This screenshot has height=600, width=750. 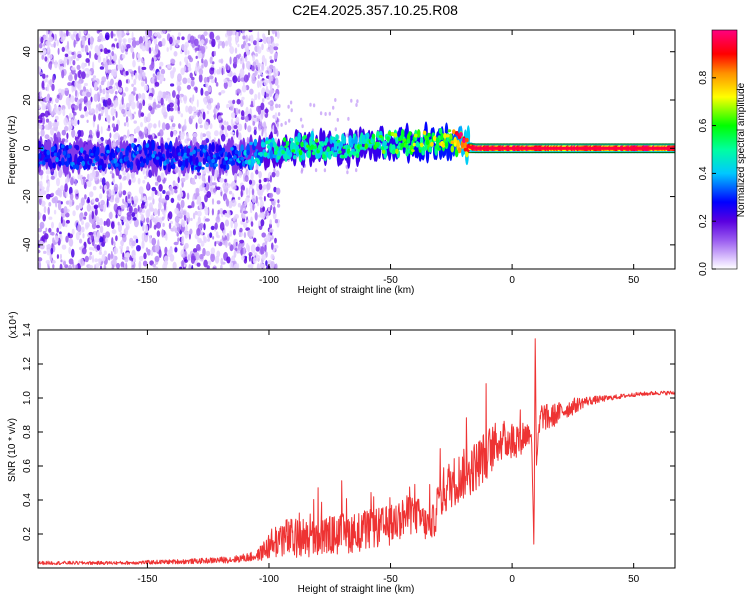 I want to click on colorbar-tick-label: 0.2, so click(x=703, y=221).